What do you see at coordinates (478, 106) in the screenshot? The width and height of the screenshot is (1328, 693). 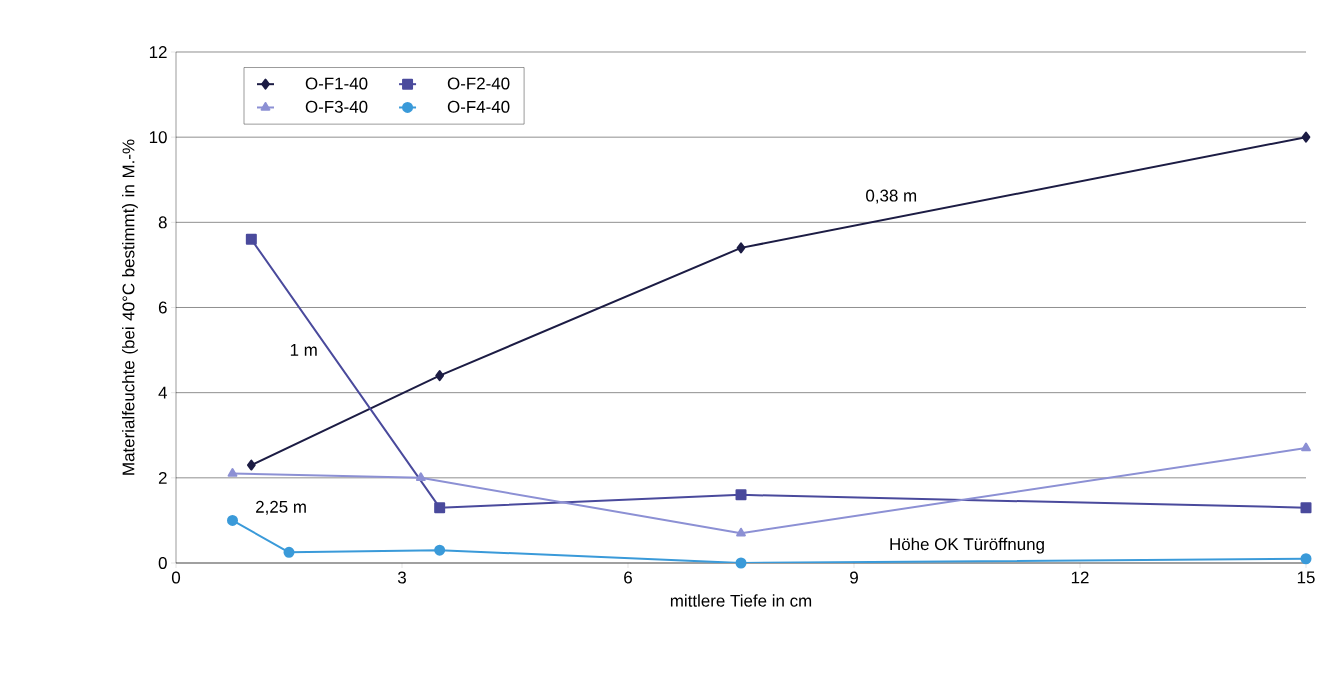 I see `legend-label: O-F4-40` at bounding box center [478, 106].